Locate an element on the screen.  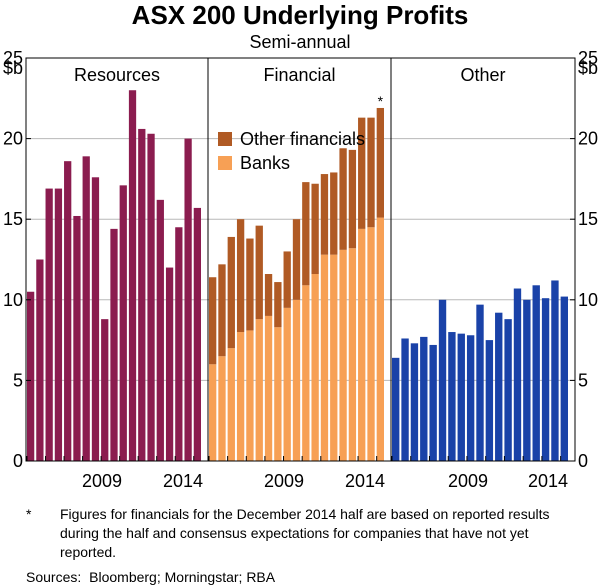
y-tick-label-left: 5 is located at coordinates (18, 380).